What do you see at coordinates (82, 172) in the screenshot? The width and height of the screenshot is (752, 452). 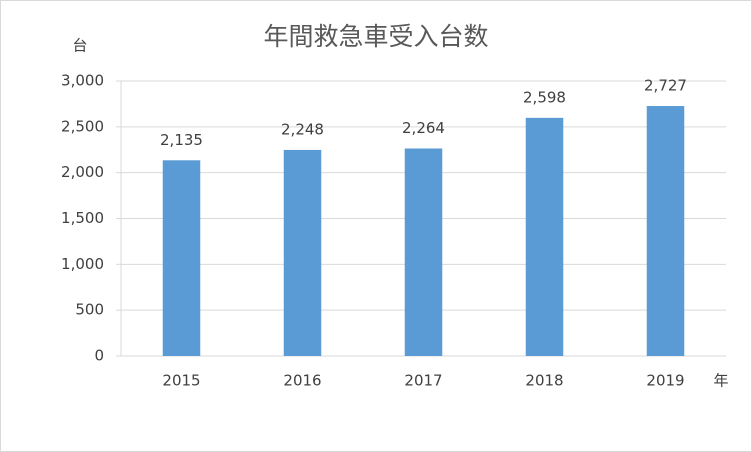 I see `y-tick-label: 2,000` at bounding box center [82, 172].